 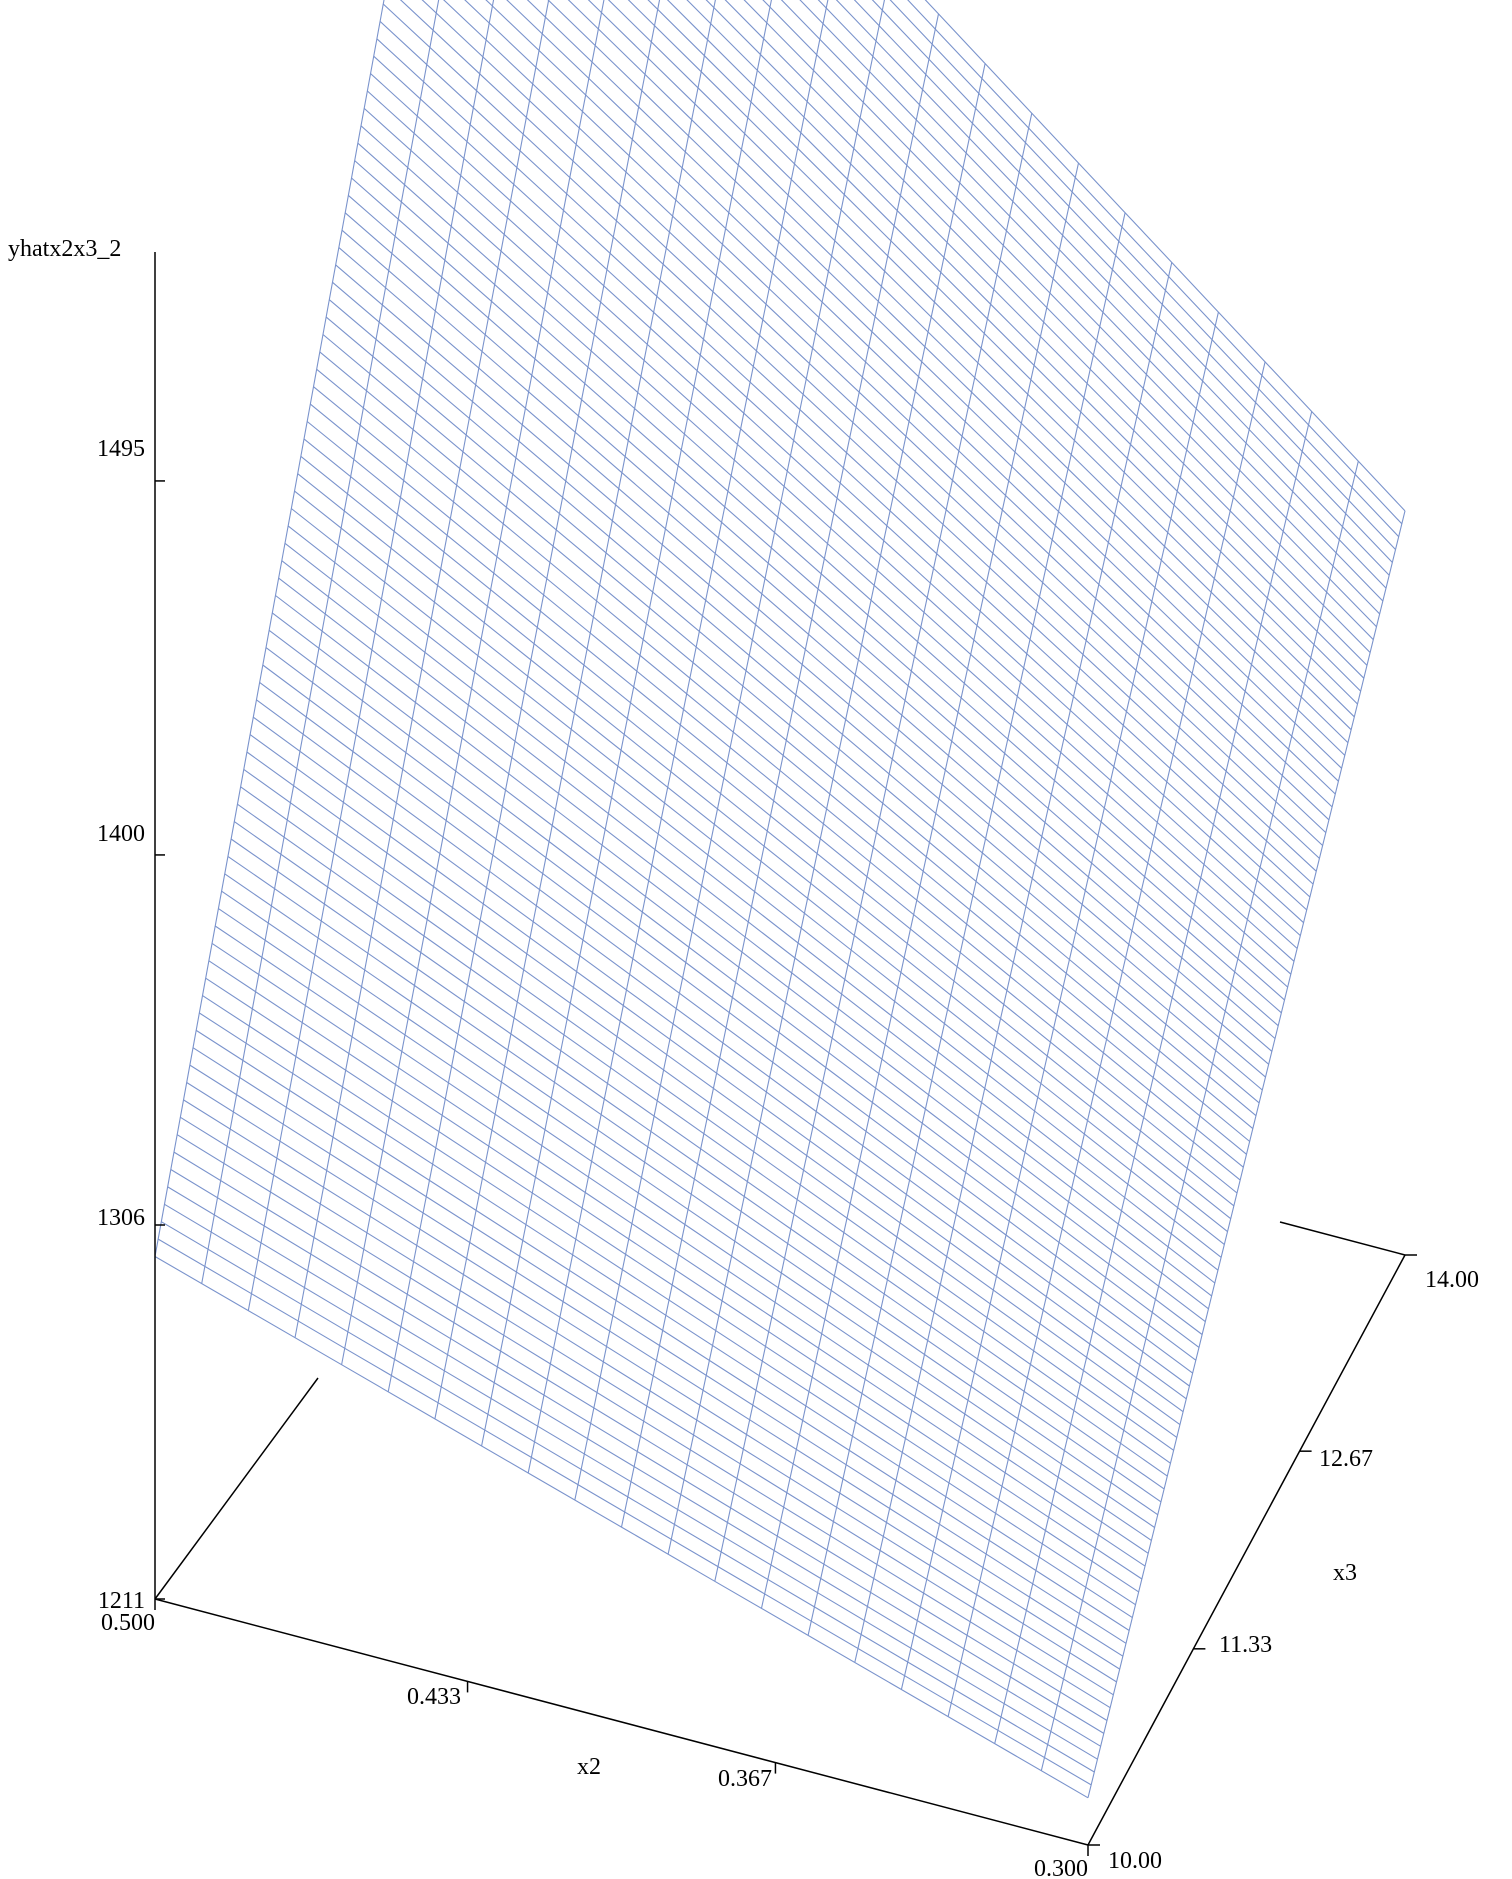 What do you see at coordinates (121, 449) in the screenshot?
I see `z-tick-label: 1495` at bounding box center [121, 449].